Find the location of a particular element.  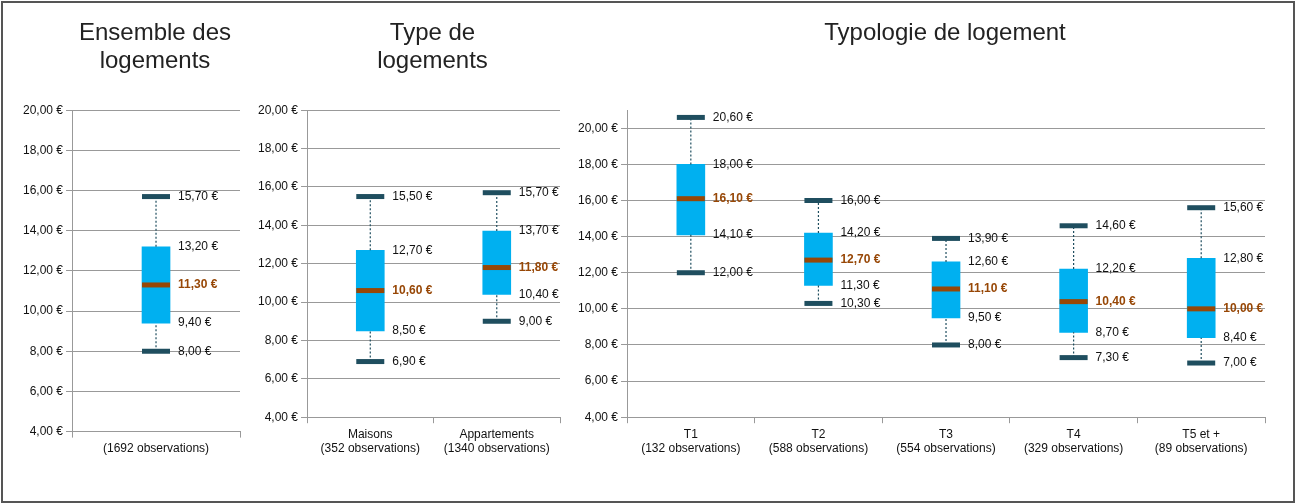

text: 9,40 € is located at coordinates (195, 322).